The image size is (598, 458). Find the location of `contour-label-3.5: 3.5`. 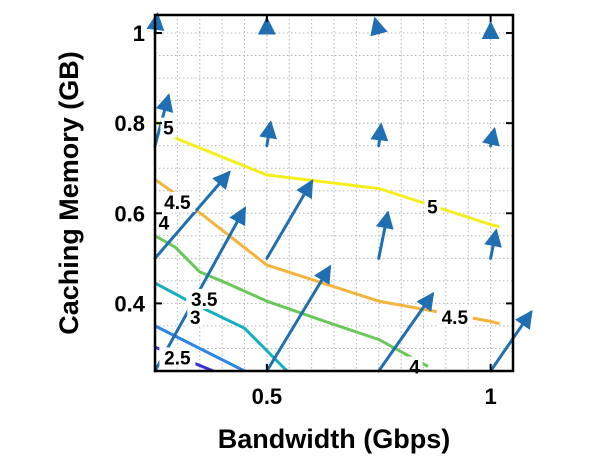

contour-label-3.5: 3.5 is located at coordinates (204, 300).